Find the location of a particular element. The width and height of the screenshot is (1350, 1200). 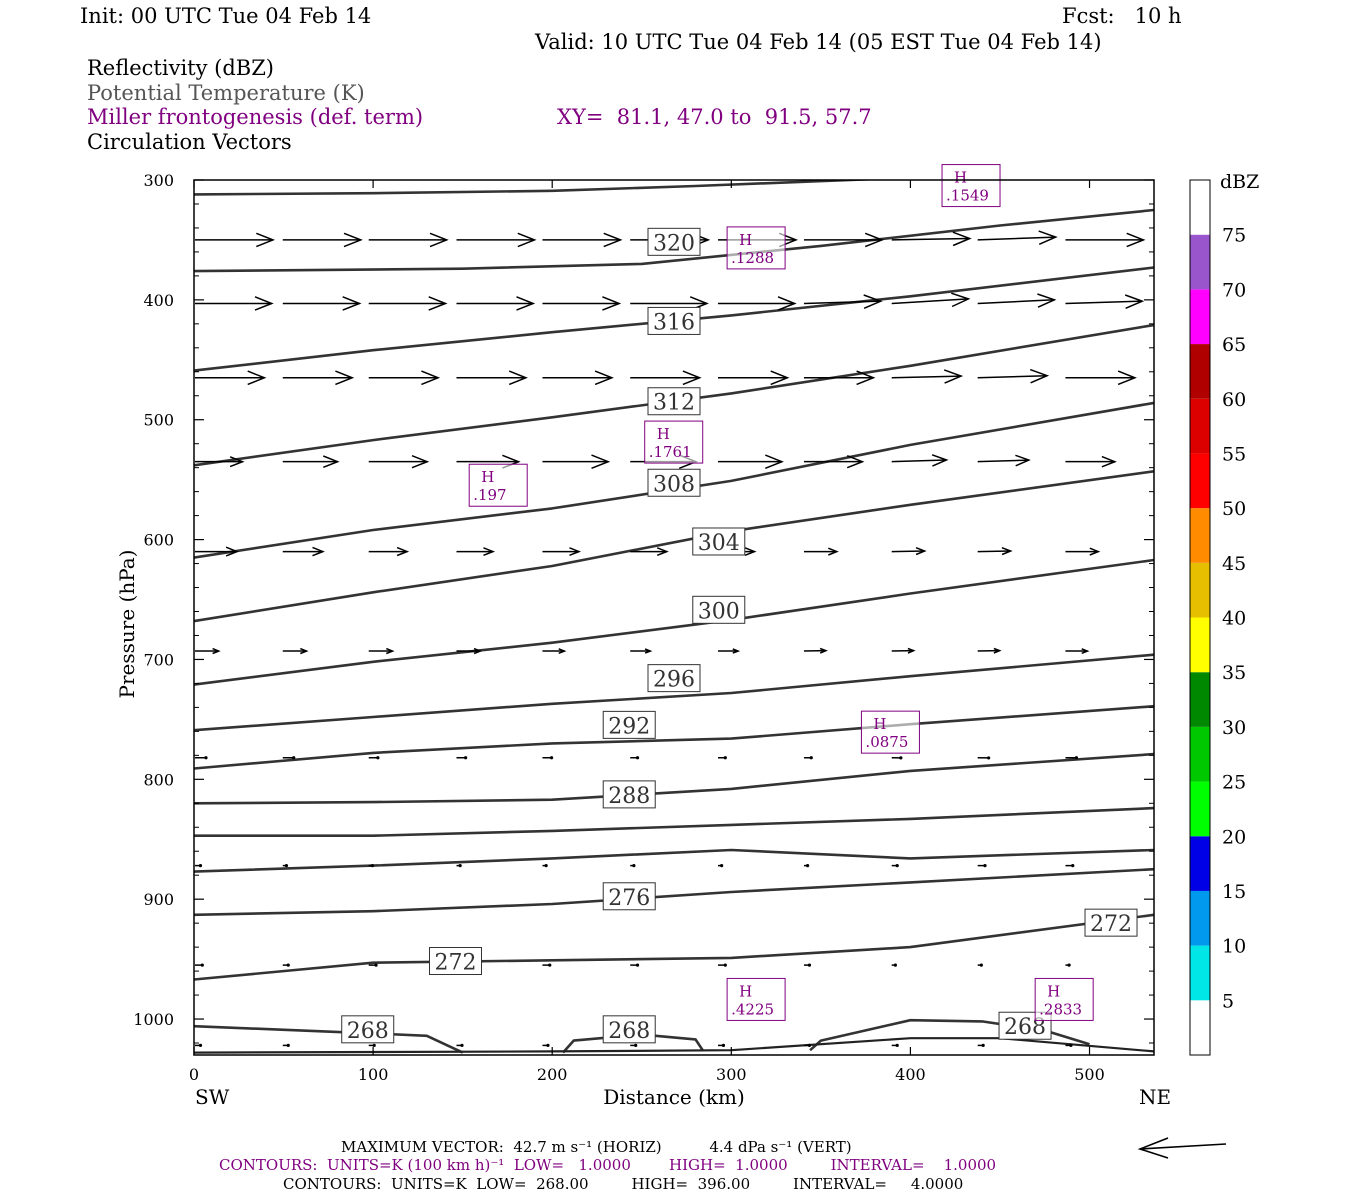

x-axis-label: Distance (km) is located at coordinates (674, 1097).